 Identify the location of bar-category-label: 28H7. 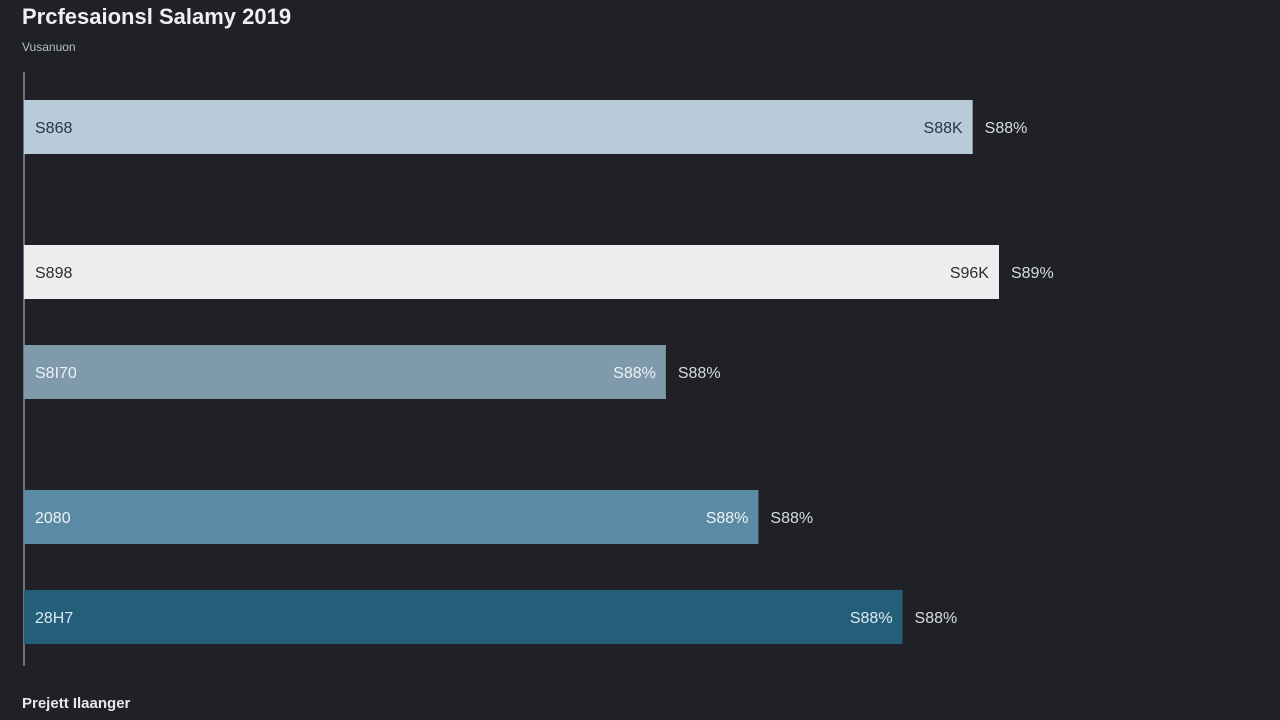
(54, 618).